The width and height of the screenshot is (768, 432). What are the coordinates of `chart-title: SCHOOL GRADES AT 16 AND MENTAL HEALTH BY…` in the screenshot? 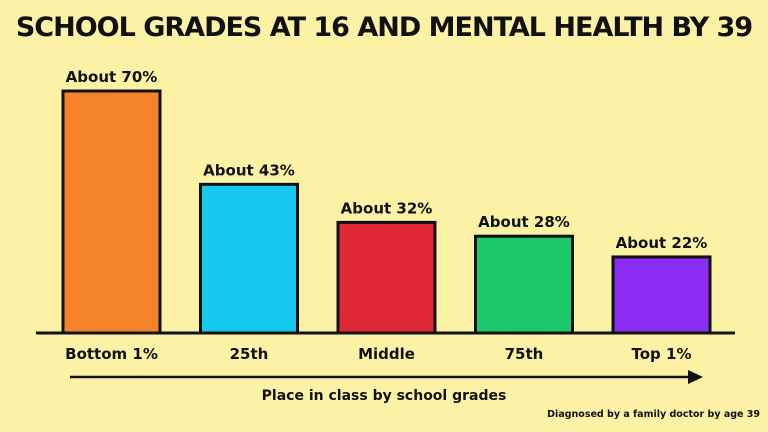 It's located at (384, 27).